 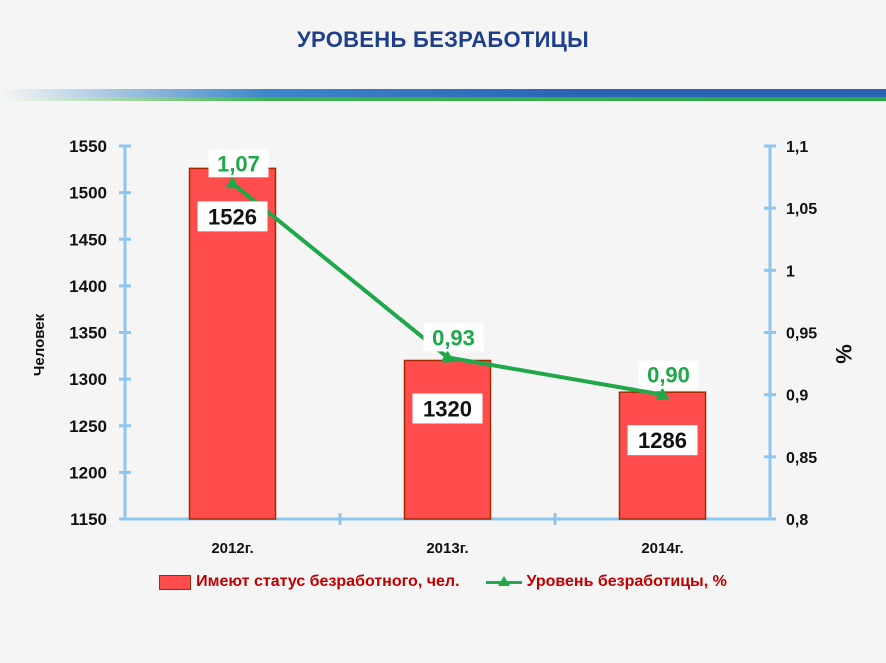 I want to click on x-tick-label: 2013г., so click(x=447, y=548).